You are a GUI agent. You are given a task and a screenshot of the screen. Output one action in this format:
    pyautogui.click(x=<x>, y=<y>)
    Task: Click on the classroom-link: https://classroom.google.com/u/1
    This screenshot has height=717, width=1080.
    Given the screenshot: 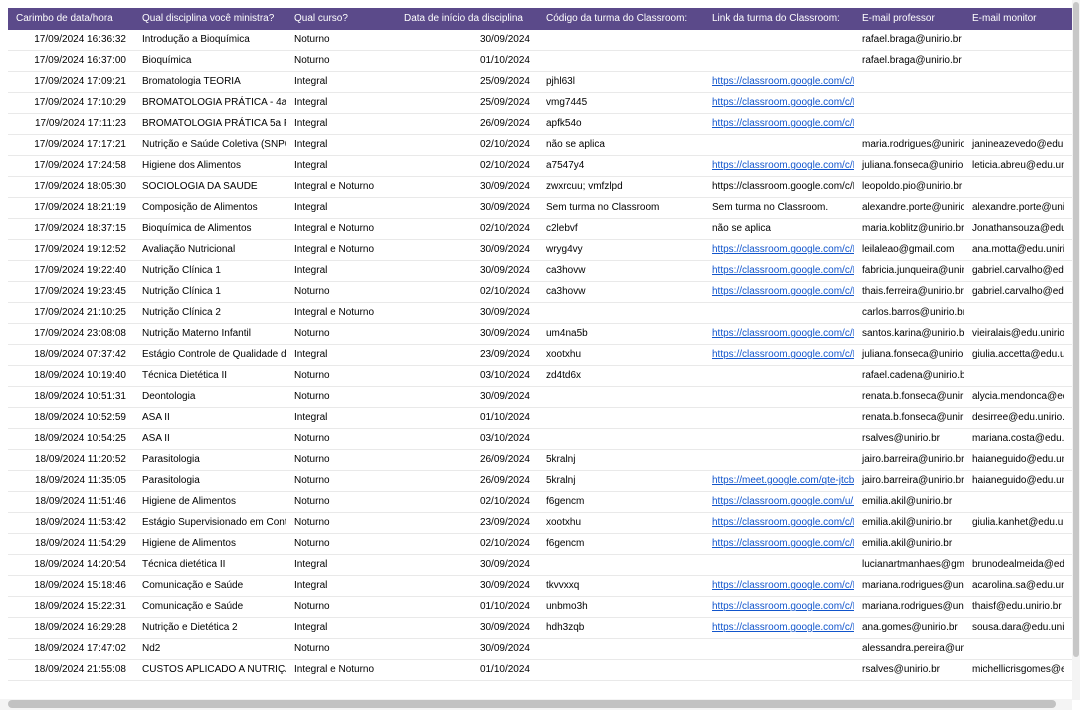 What is the action you would take?
    pyautogui.click(x=783, y=501)
    